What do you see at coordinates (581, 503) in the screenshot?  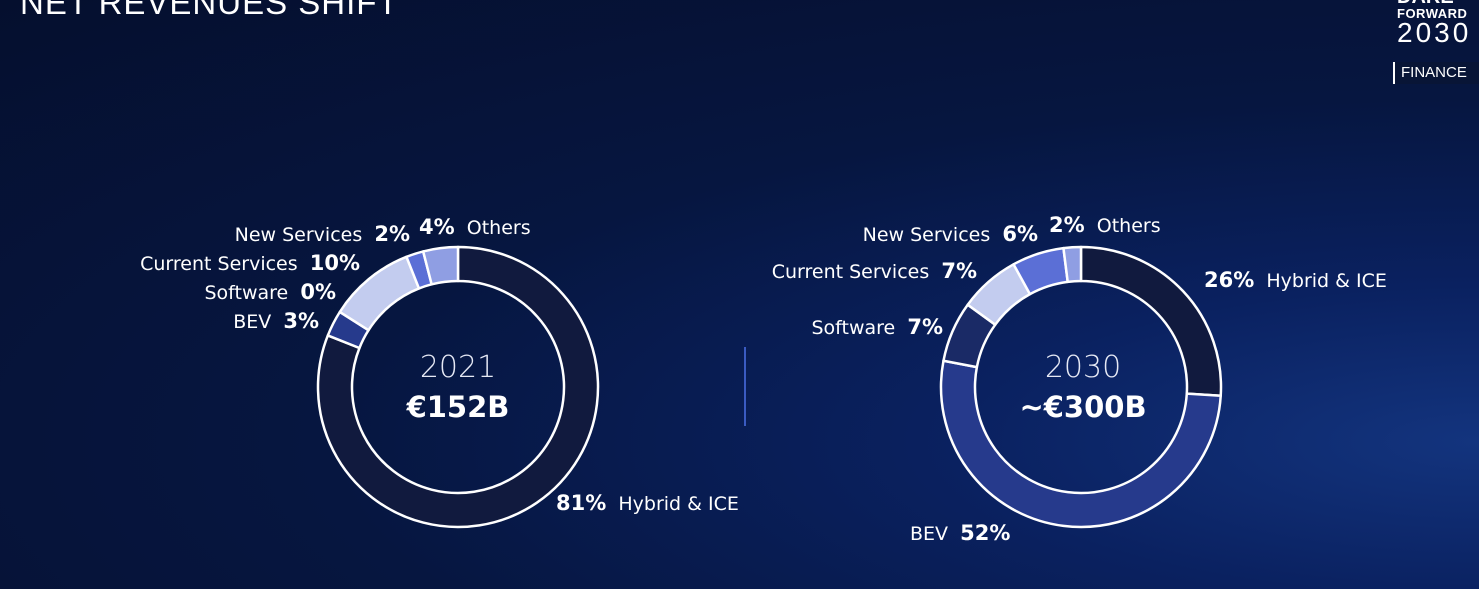 I see `label-2021-hybrid-ice-value: 81%` at bounding box center [581, 503].